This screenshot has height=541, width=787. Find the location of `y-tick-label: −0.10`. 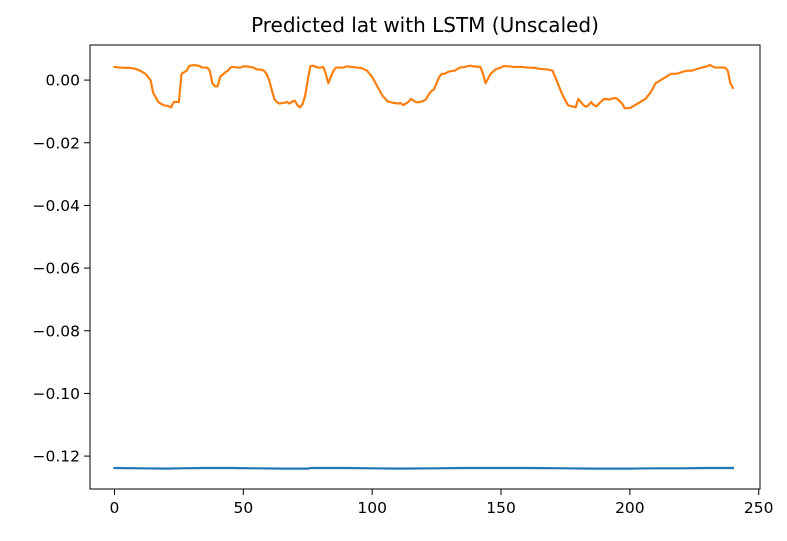

y-tick-label: −0.10 is located at coordinates (57, 394).